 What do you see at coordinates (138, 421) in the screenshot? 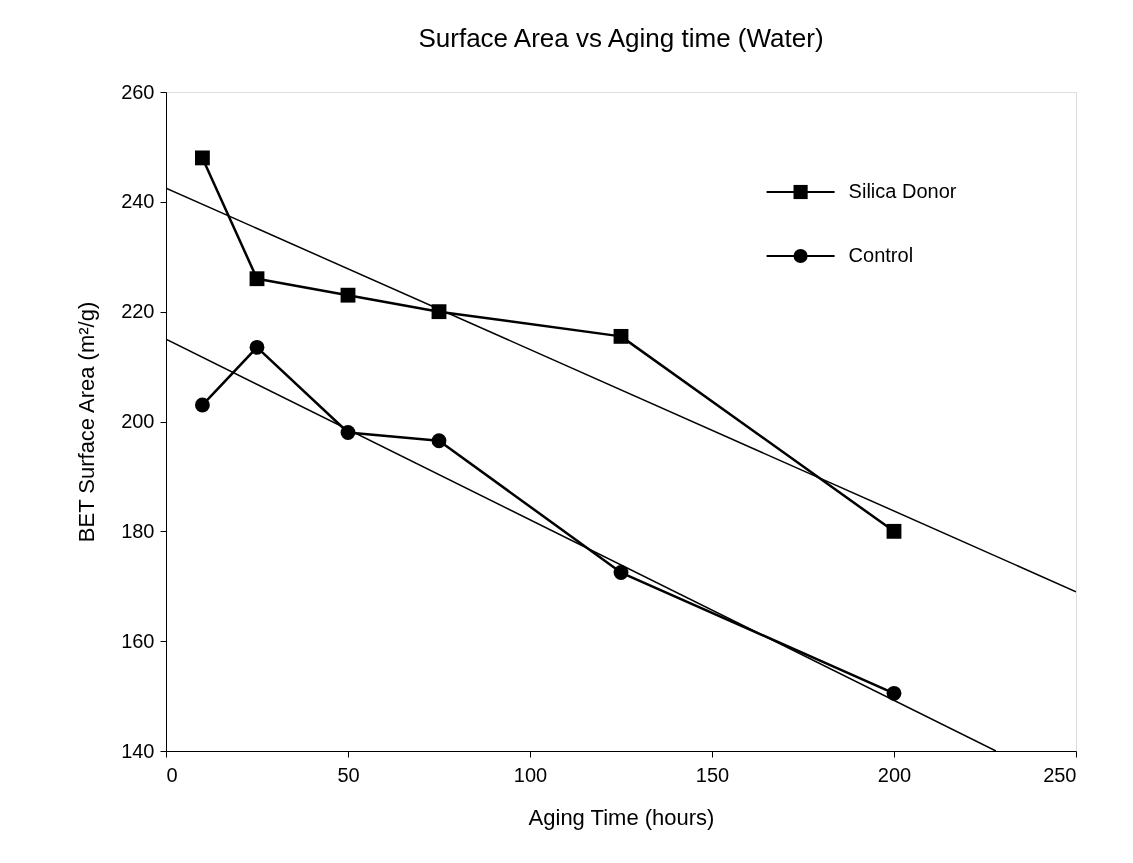
I see `y-tick-label: 200` at bounding box center [138, 421].